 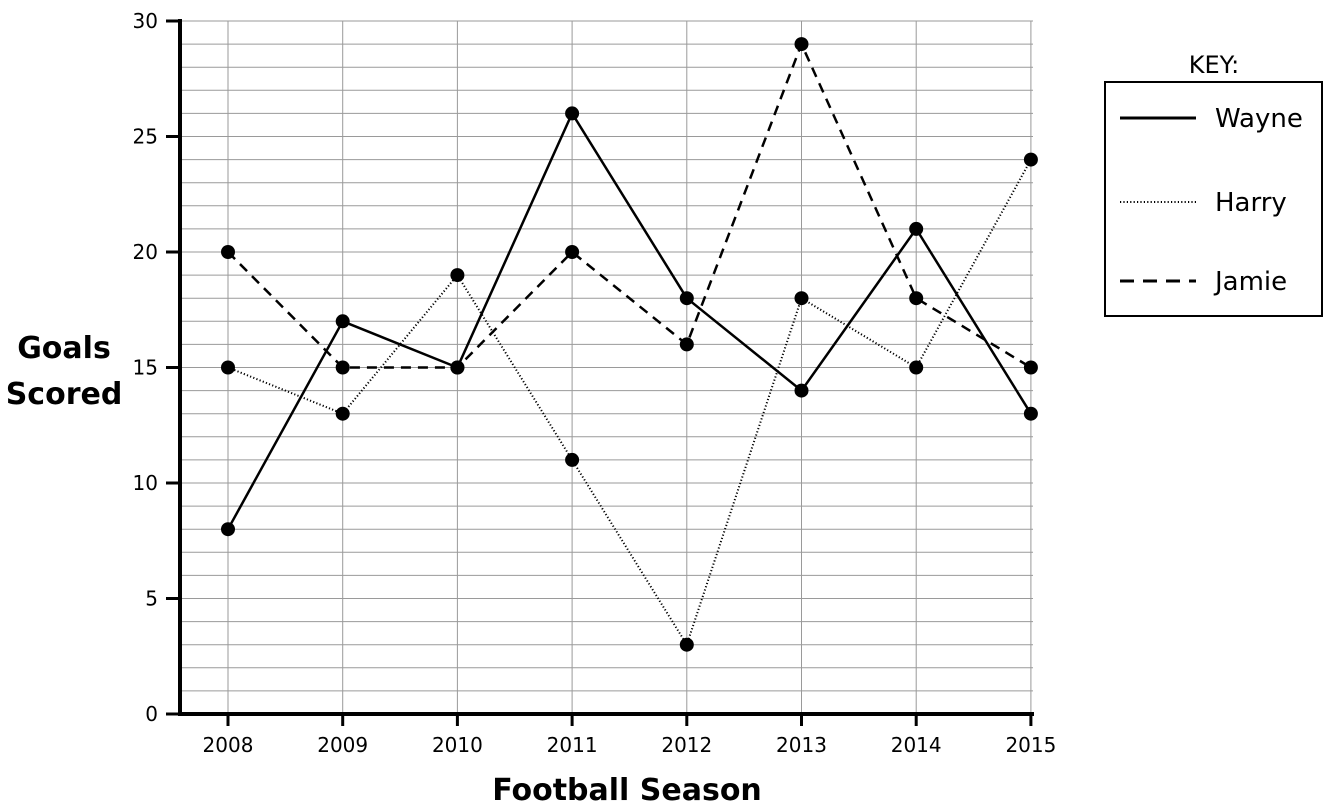 What do you see at coordinates (630, 745) in the screenshot?
I see `x-tick-labels: 2008 2009 2010 2011 2012 2013 2014 2015` at bounding box center [630, 745].